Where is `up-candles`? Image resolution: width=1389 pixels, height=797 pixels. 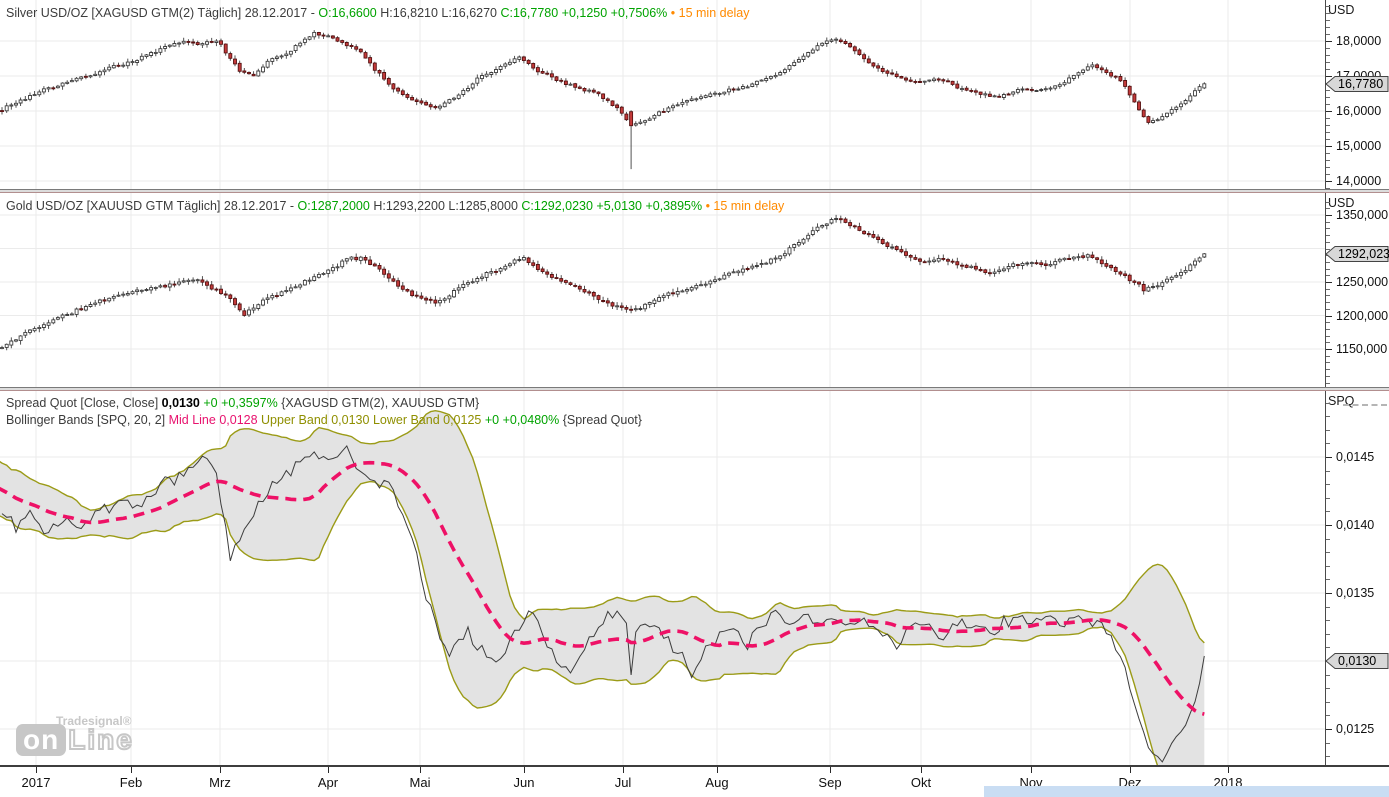 up-candles is located at coordinates (605, 78).